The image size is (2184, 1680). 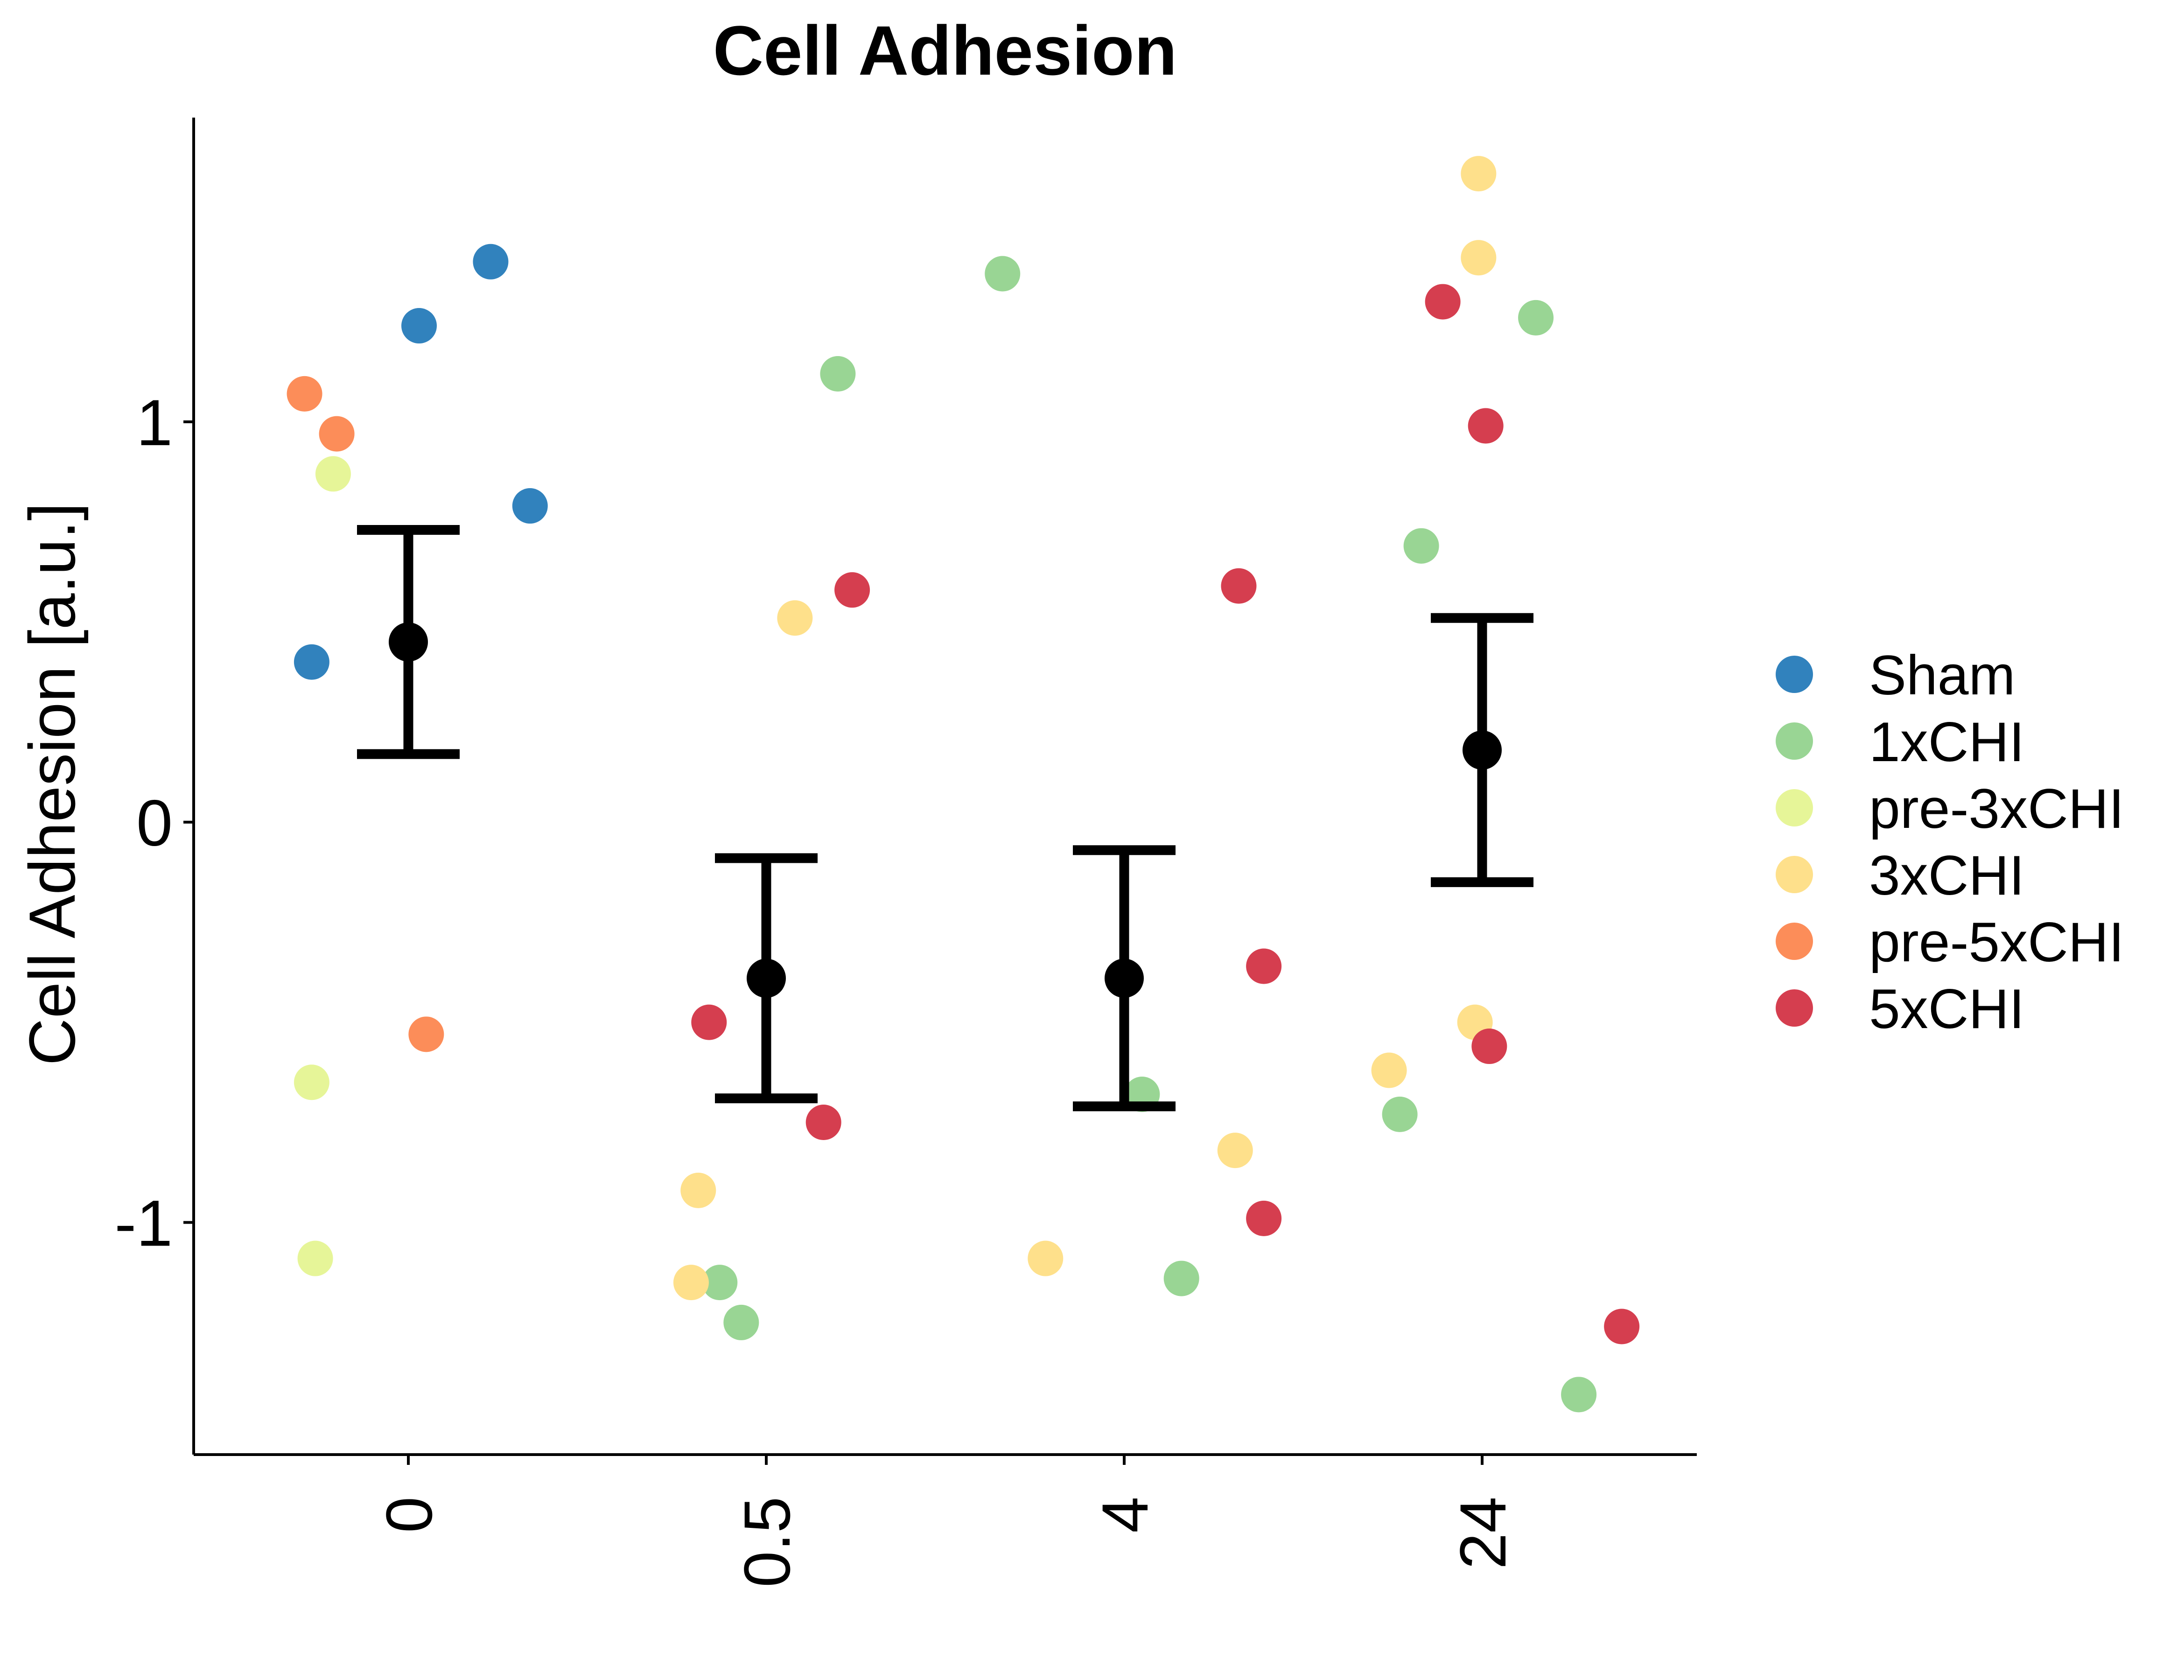 I want to click on legend-label: Sham, so click(x=1942, y=675).